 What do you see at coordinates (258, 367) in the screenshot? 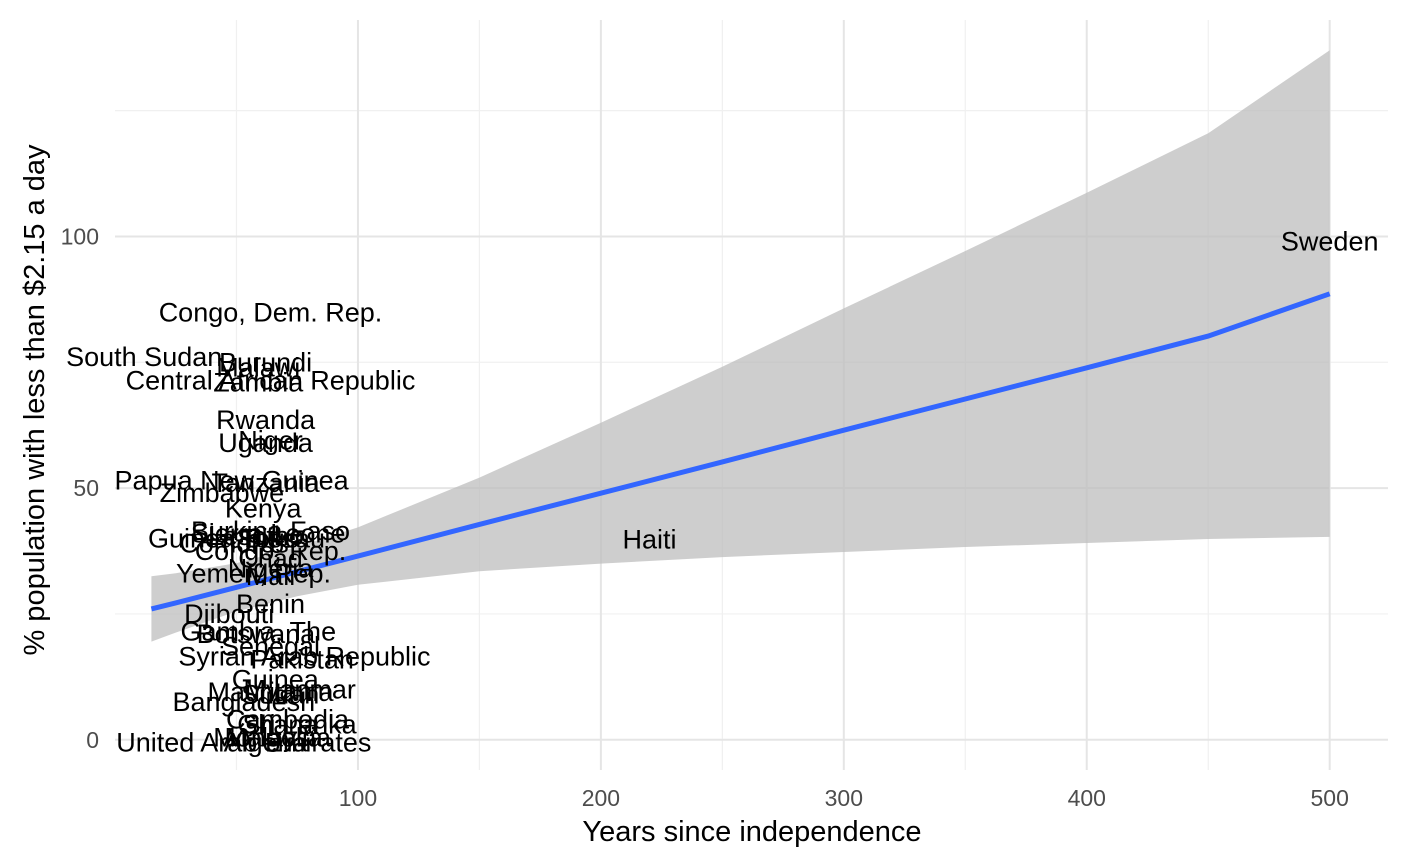
I see `point-label: Malawi` at bounding box center [258, 367].